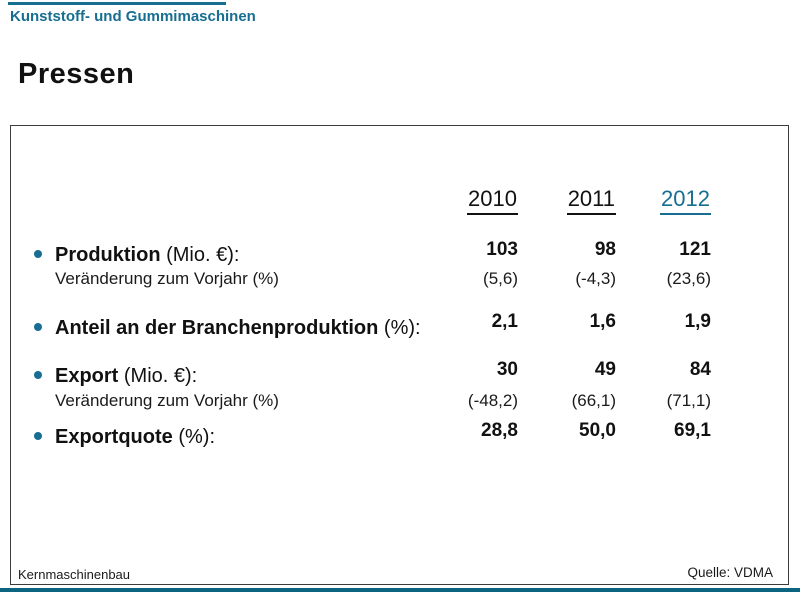  What do you see at coordinates (605, 369) in the screenshot?
I see `value-export-2011: 49` at bounding box center [605, 369].